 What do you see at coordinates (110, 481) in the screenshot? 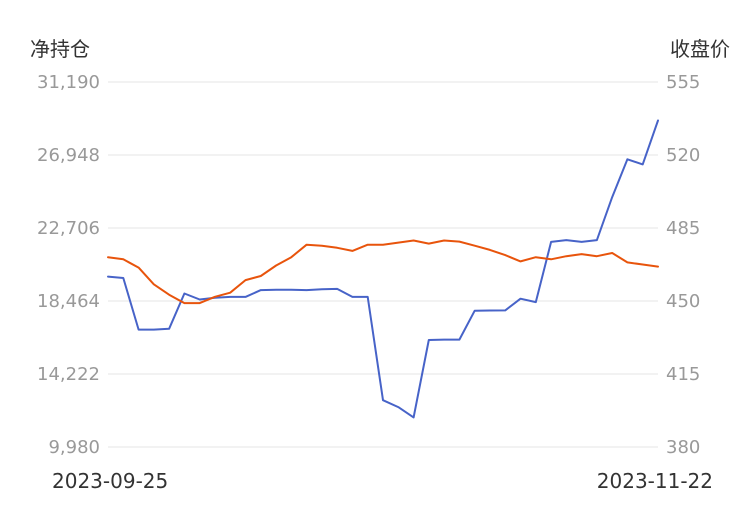
I see `x-axis-start-date: 2023-09-25` at bounding box center [110, 481].